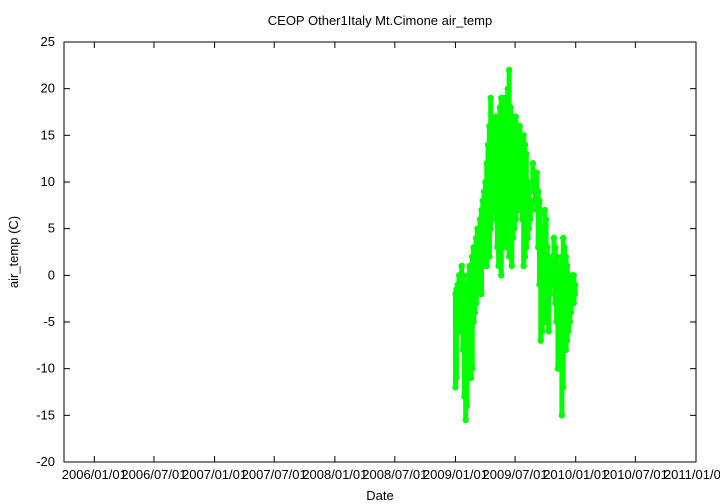  What do you see at coordinates (575, 474) in the screenshot?
I see `x-tick-label: 2010/01/01` at bounding box center [575, 474].